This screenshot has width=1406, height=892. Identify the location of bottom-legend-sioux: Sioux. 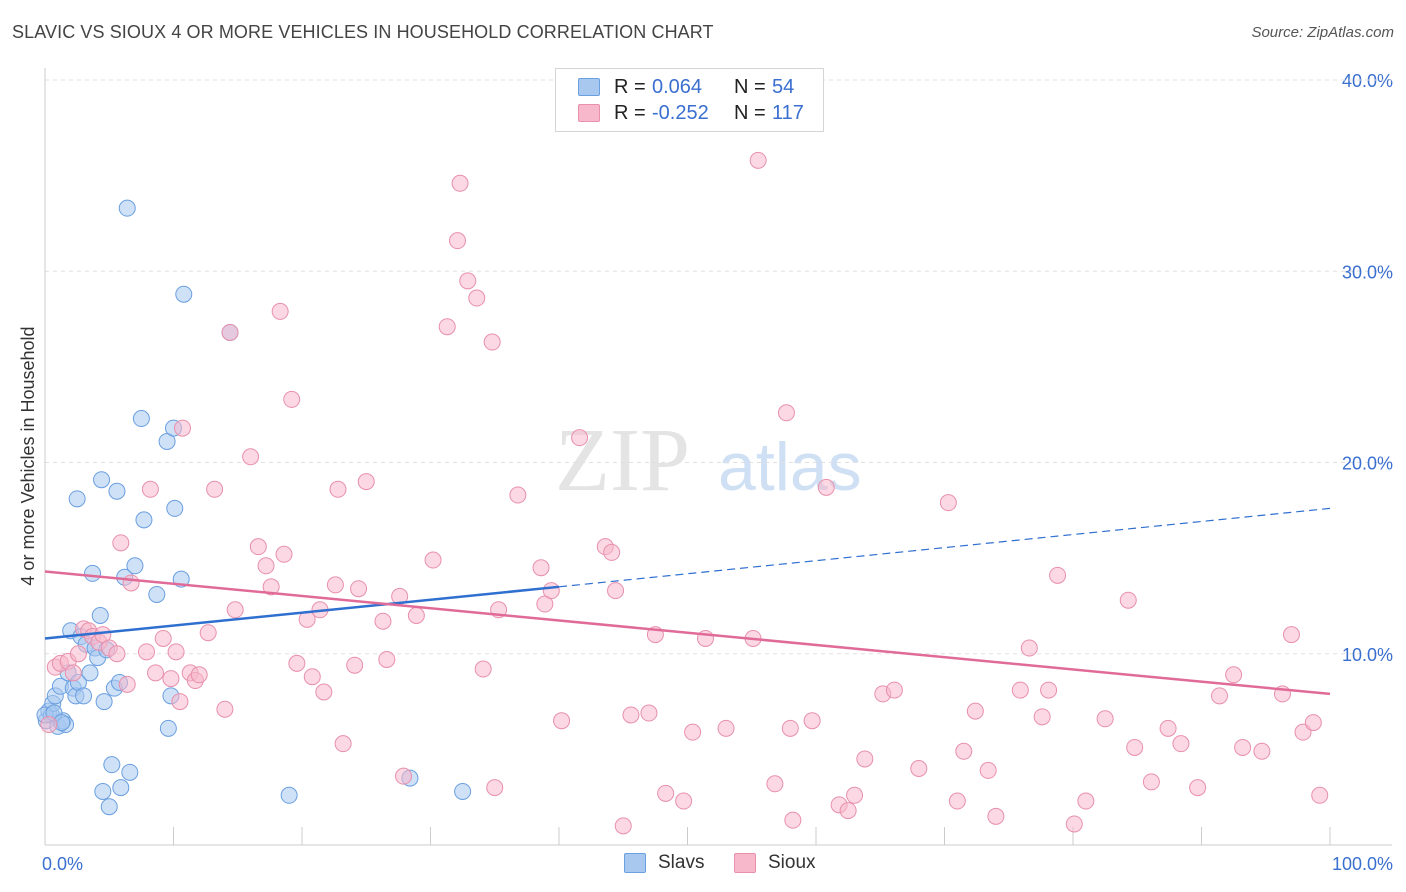
(775, 863).